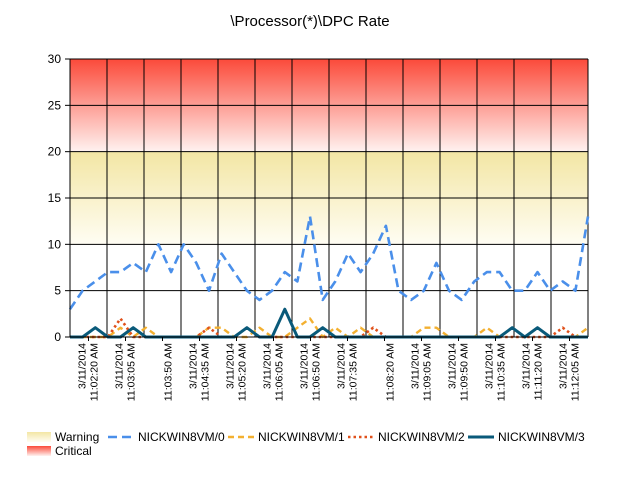 The image size is (620, 480). I want to click on x-tick-time: 11:09:05 AM, so click(428, 372).